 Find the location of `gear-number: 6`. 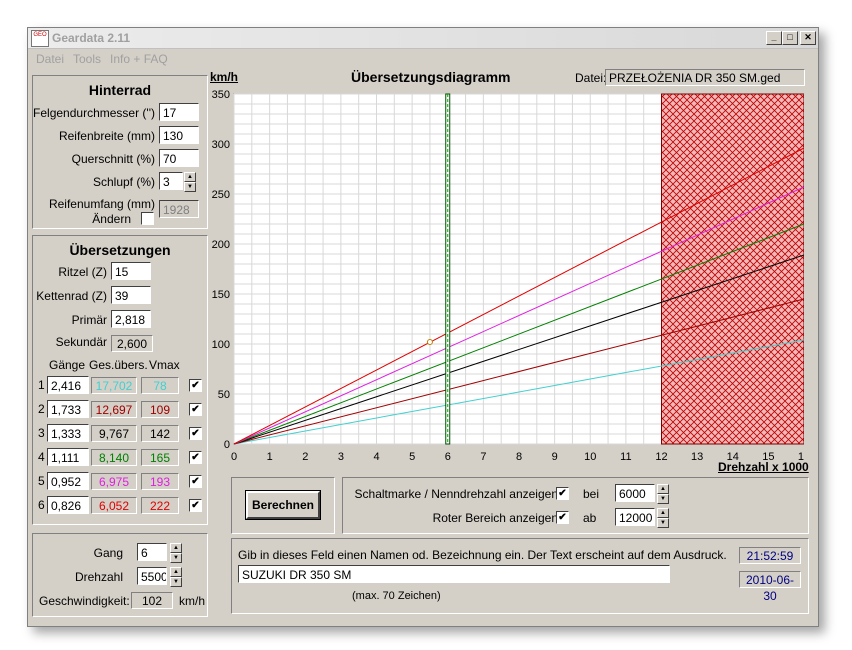

gear-number: 6 is located at coordinates (41, 505).